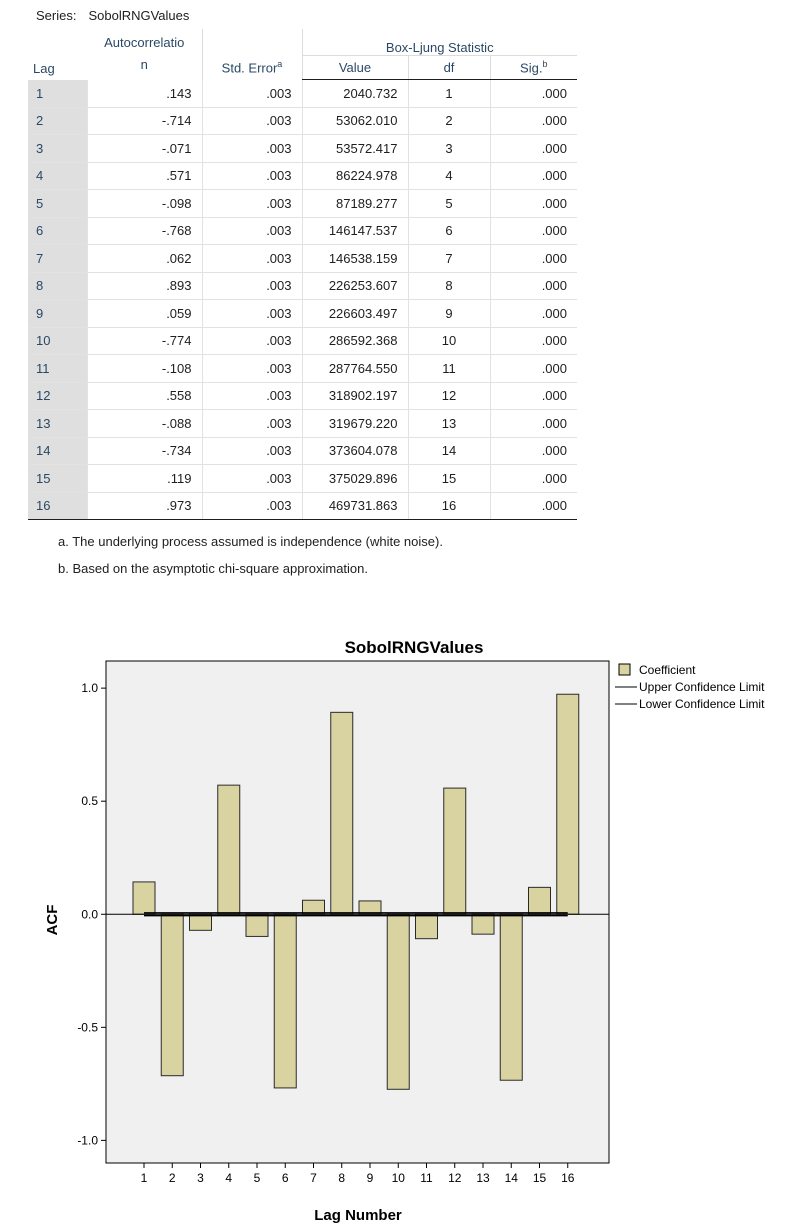 This screenshot has width=802, height=1232. What do you see at coordinates (302, 506) in the screenshot?
I see `table-row: 16.973.003 469731.863 16.000` at bounding box center [302, 506].